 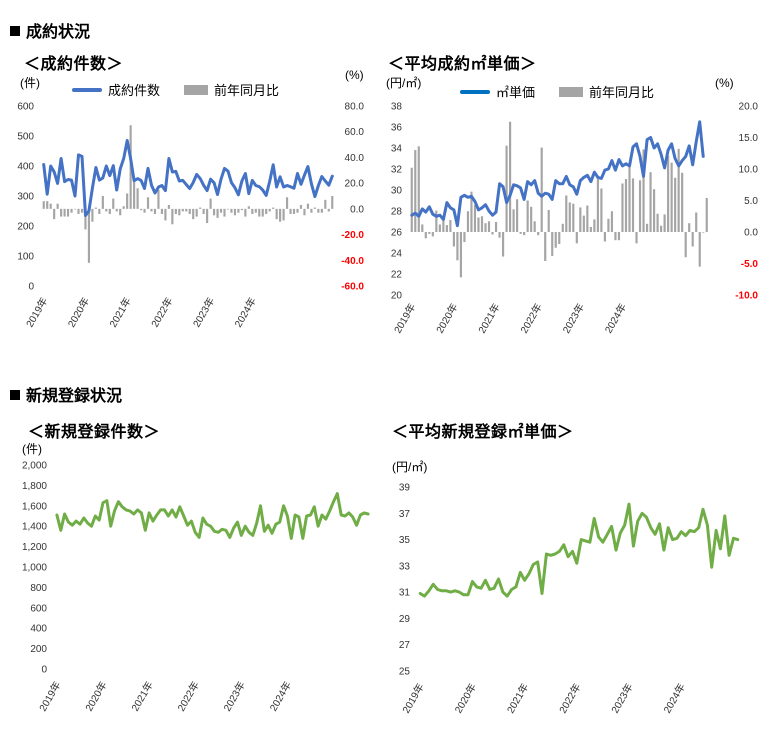 What do you see at coordinates (397, 191) in the screenshot?
I see `y-tick-label: 30` at bounding box center [397, 191].